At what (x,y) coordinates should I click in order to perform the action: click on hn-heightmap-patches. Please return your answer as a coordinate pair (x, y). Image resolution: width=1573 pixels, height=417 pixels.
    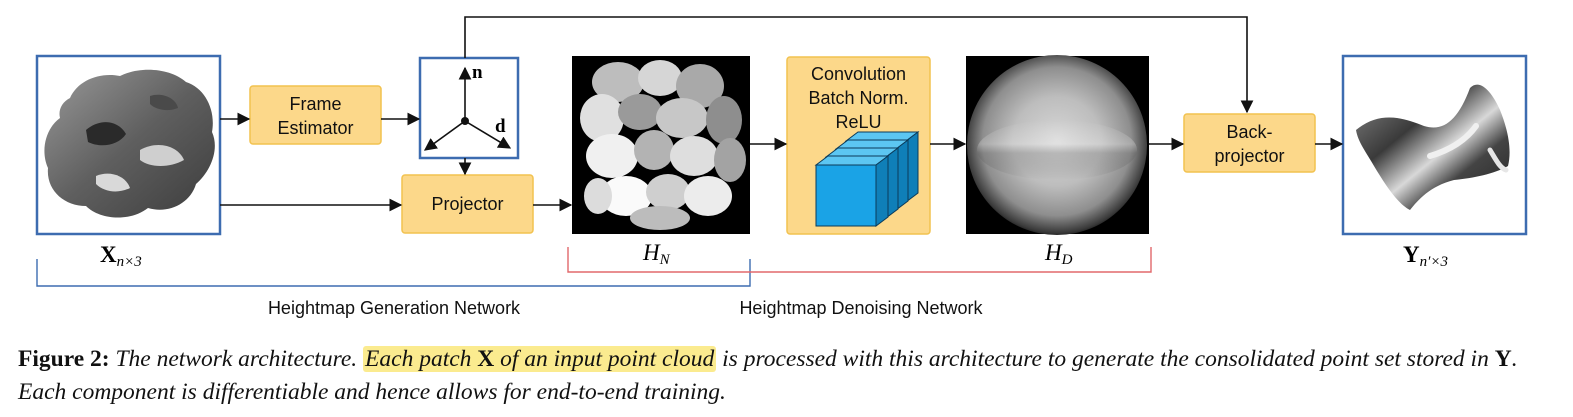
    Looking at the image, I should click on (663, 145).